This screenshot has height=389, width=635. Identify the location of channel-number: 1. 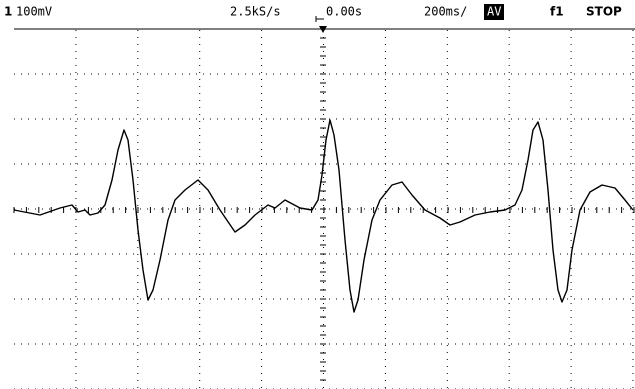
(8, 12).